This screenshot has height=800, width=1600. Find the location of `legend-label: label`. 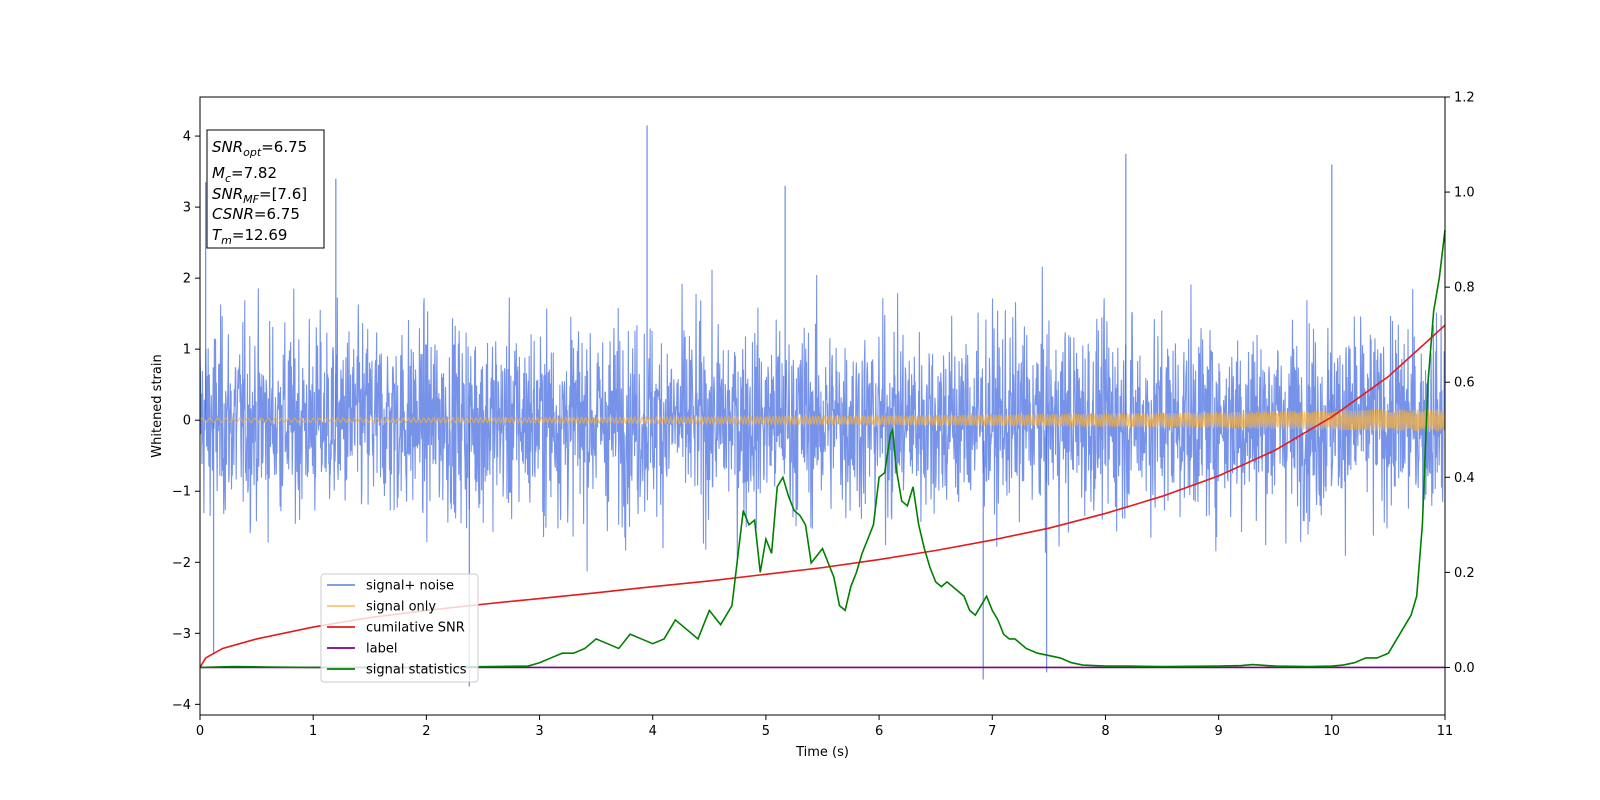

legend-label: label is located at coordinates (381, 649).